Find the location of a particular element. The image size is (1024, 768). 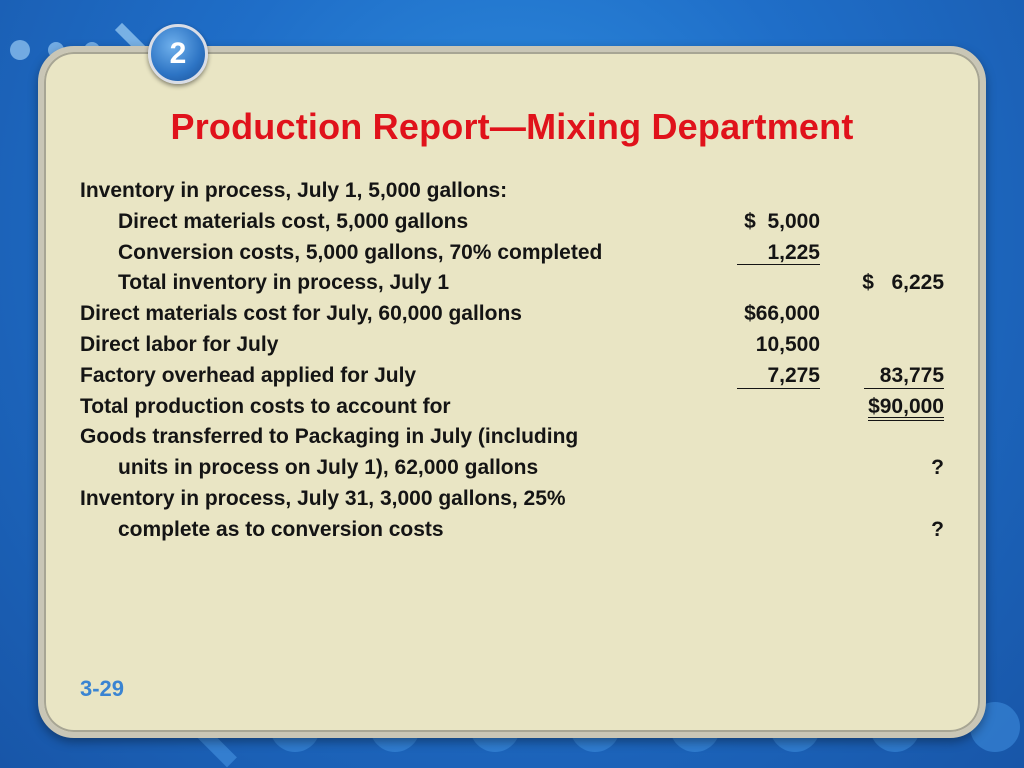

row-label: Direct labor for July is located at coordinates (179, 344).